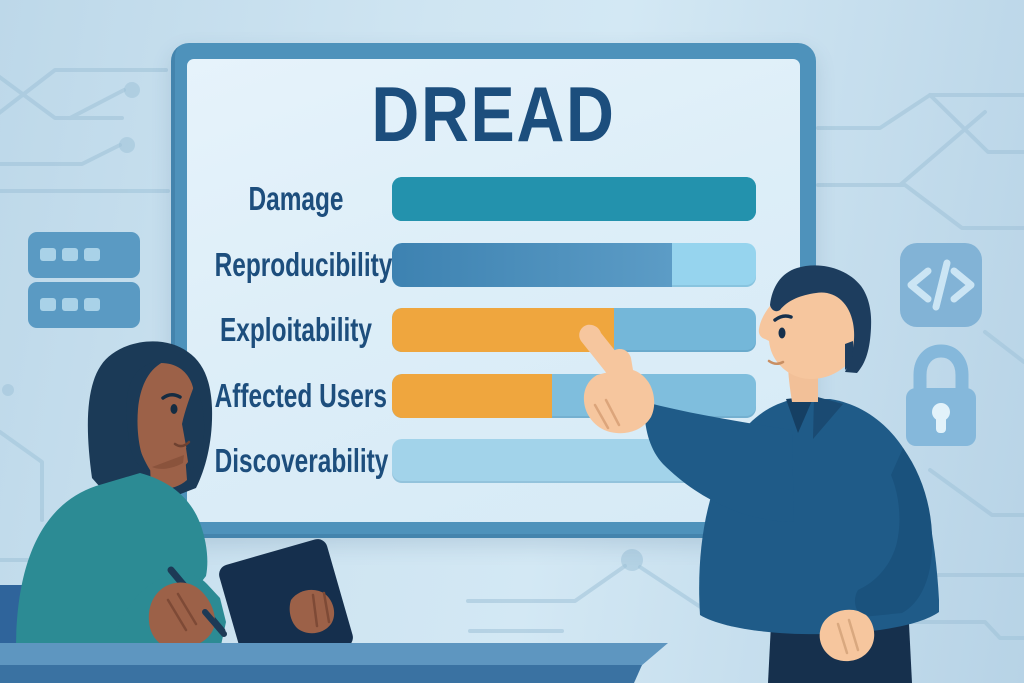 Image resolution: width=1024 pixels, height=683 pixels. I want to click on board-title: DREAD, so click(493, 114).